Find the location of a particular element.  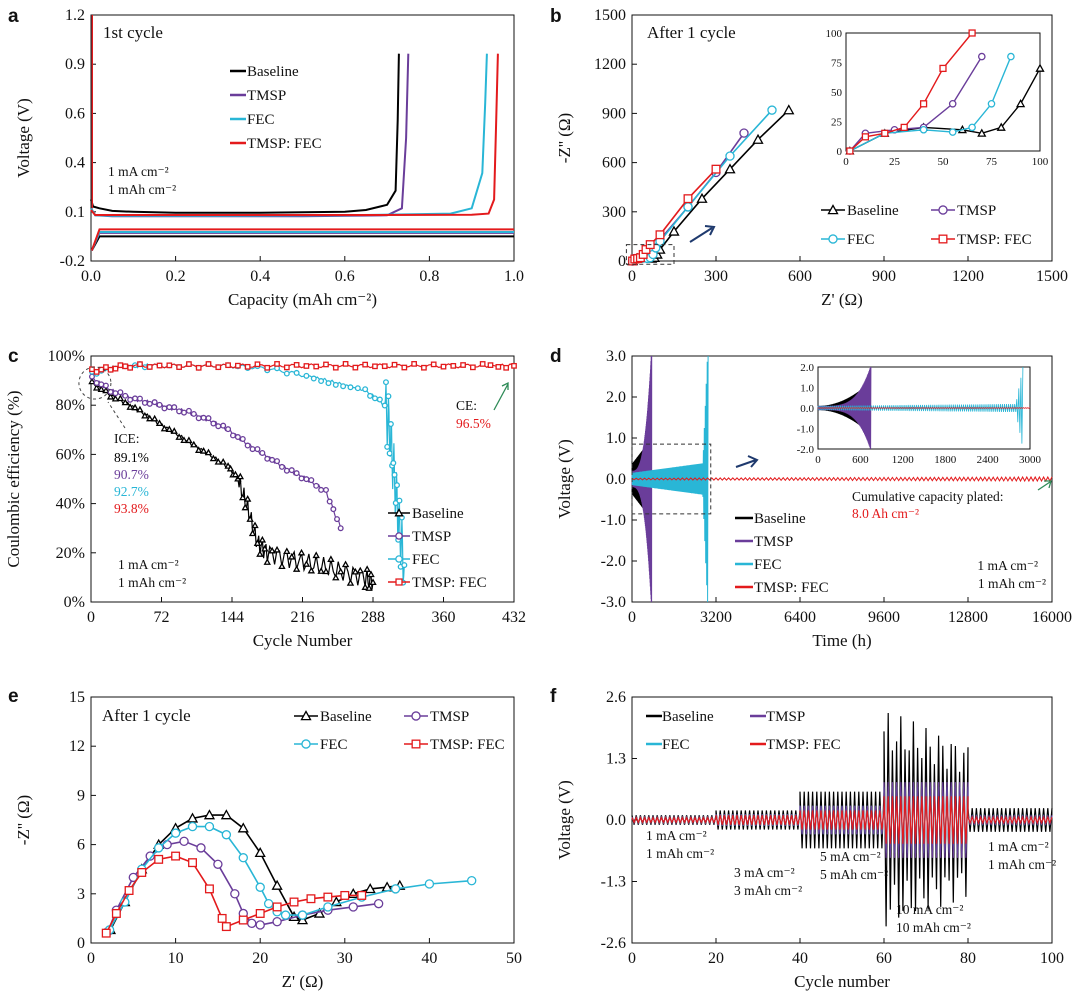

x-tick-label: 0 is located at coordinates (632, 958).